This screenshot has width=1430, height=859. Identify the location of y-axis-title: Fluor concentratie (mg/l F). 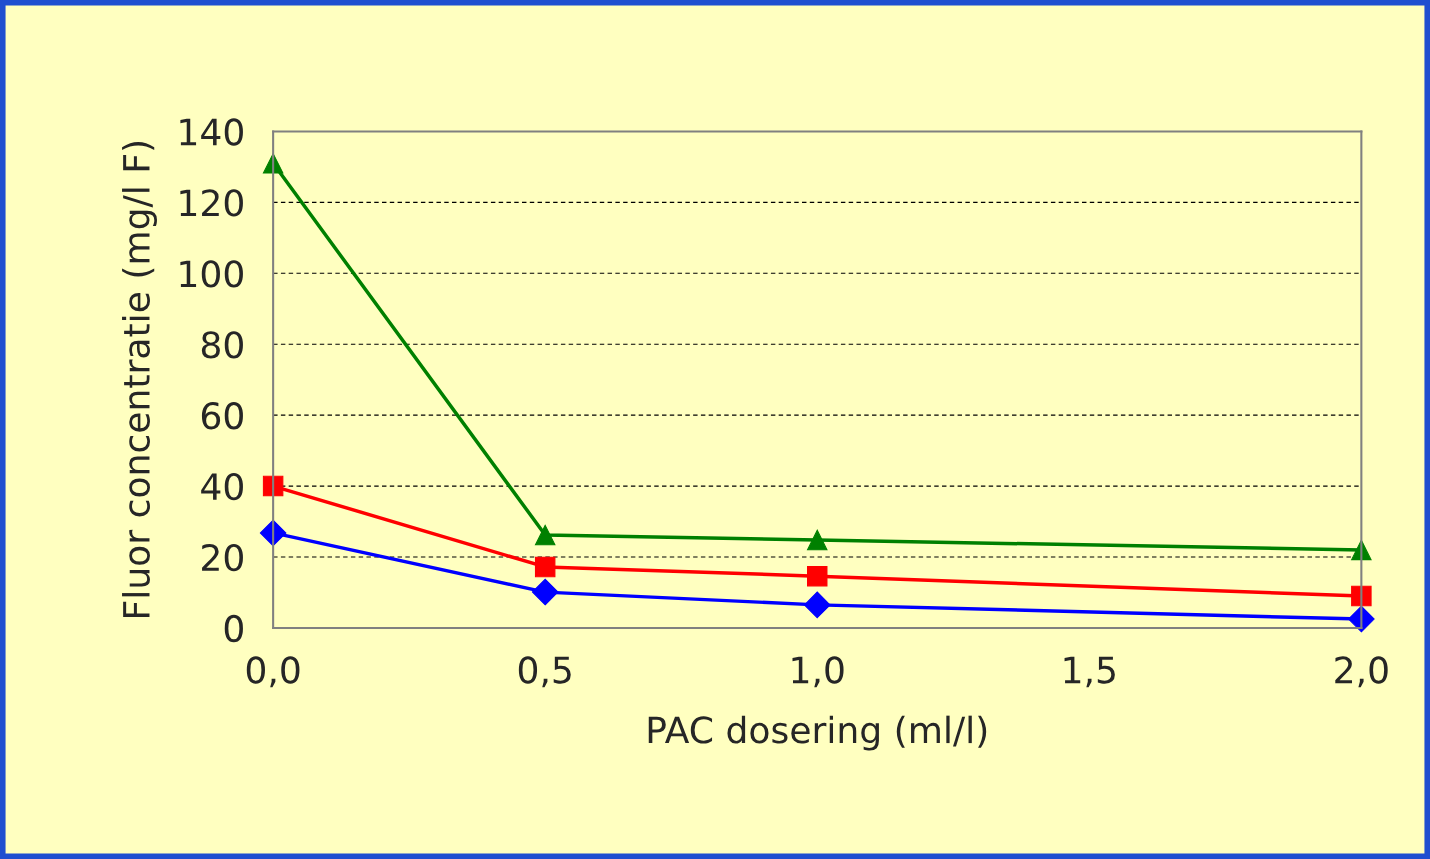
(139, 379).